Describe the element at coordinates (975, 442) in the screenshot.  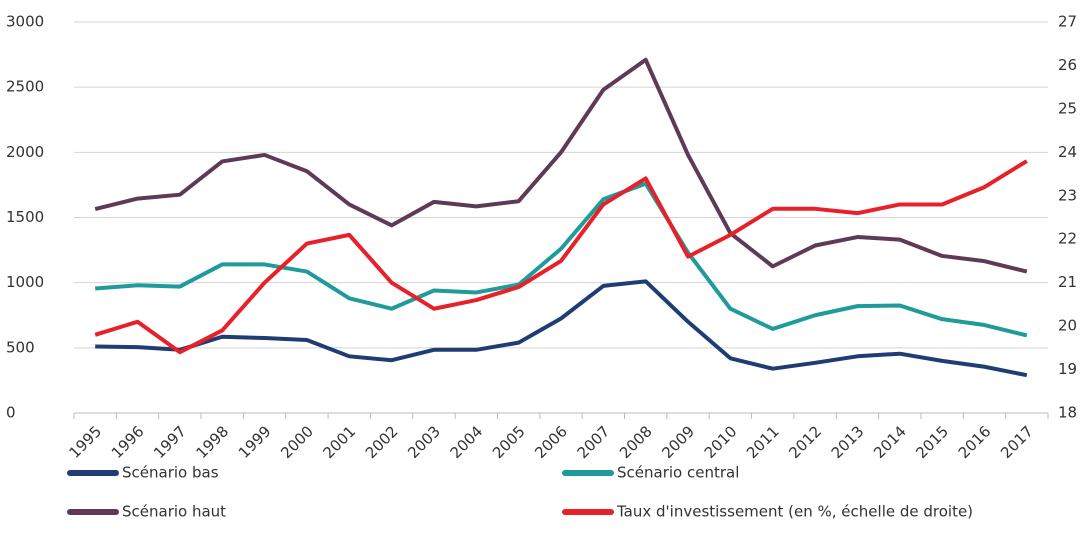
I see `x-tick-label: 2016` at that location.